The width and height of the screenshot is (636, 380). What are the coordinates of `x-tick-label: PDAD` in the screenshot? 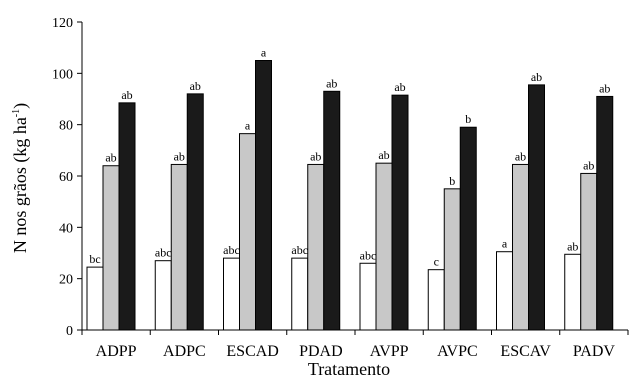 It's located at (321, 351).